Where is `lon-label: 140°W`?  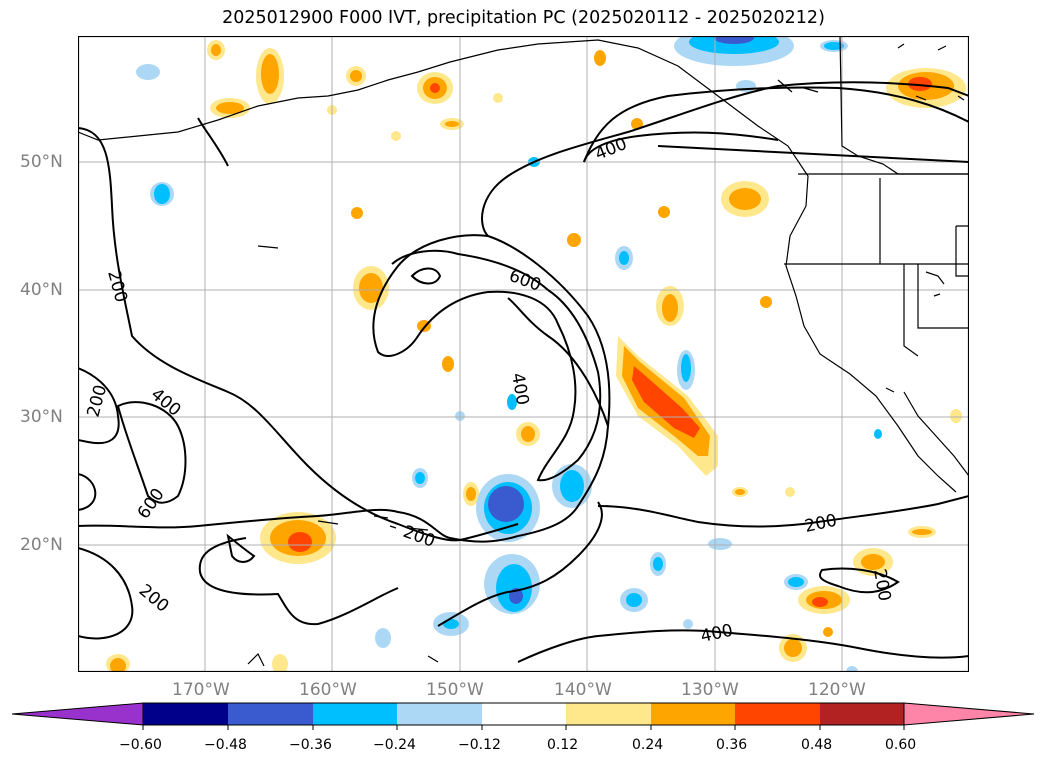 lon-label: 140°W is located at coordinates (583, 690).